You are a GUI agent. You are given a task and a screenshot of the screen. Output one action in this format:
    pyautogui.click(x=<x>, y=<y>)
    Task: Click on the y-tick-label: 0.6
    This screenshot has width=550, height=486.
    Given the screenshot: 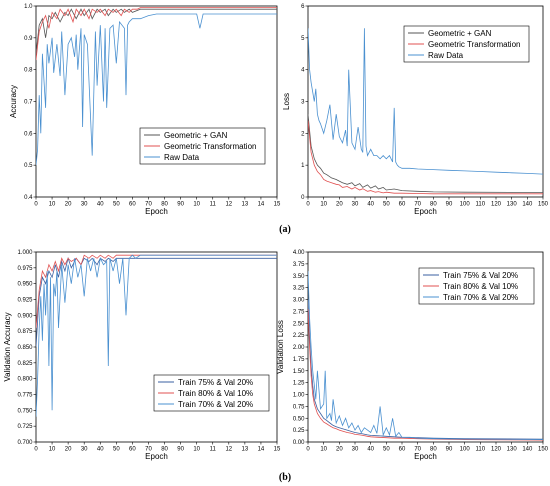 What is the action you would take?
    pyautogui.click(x=28, y=134)
    